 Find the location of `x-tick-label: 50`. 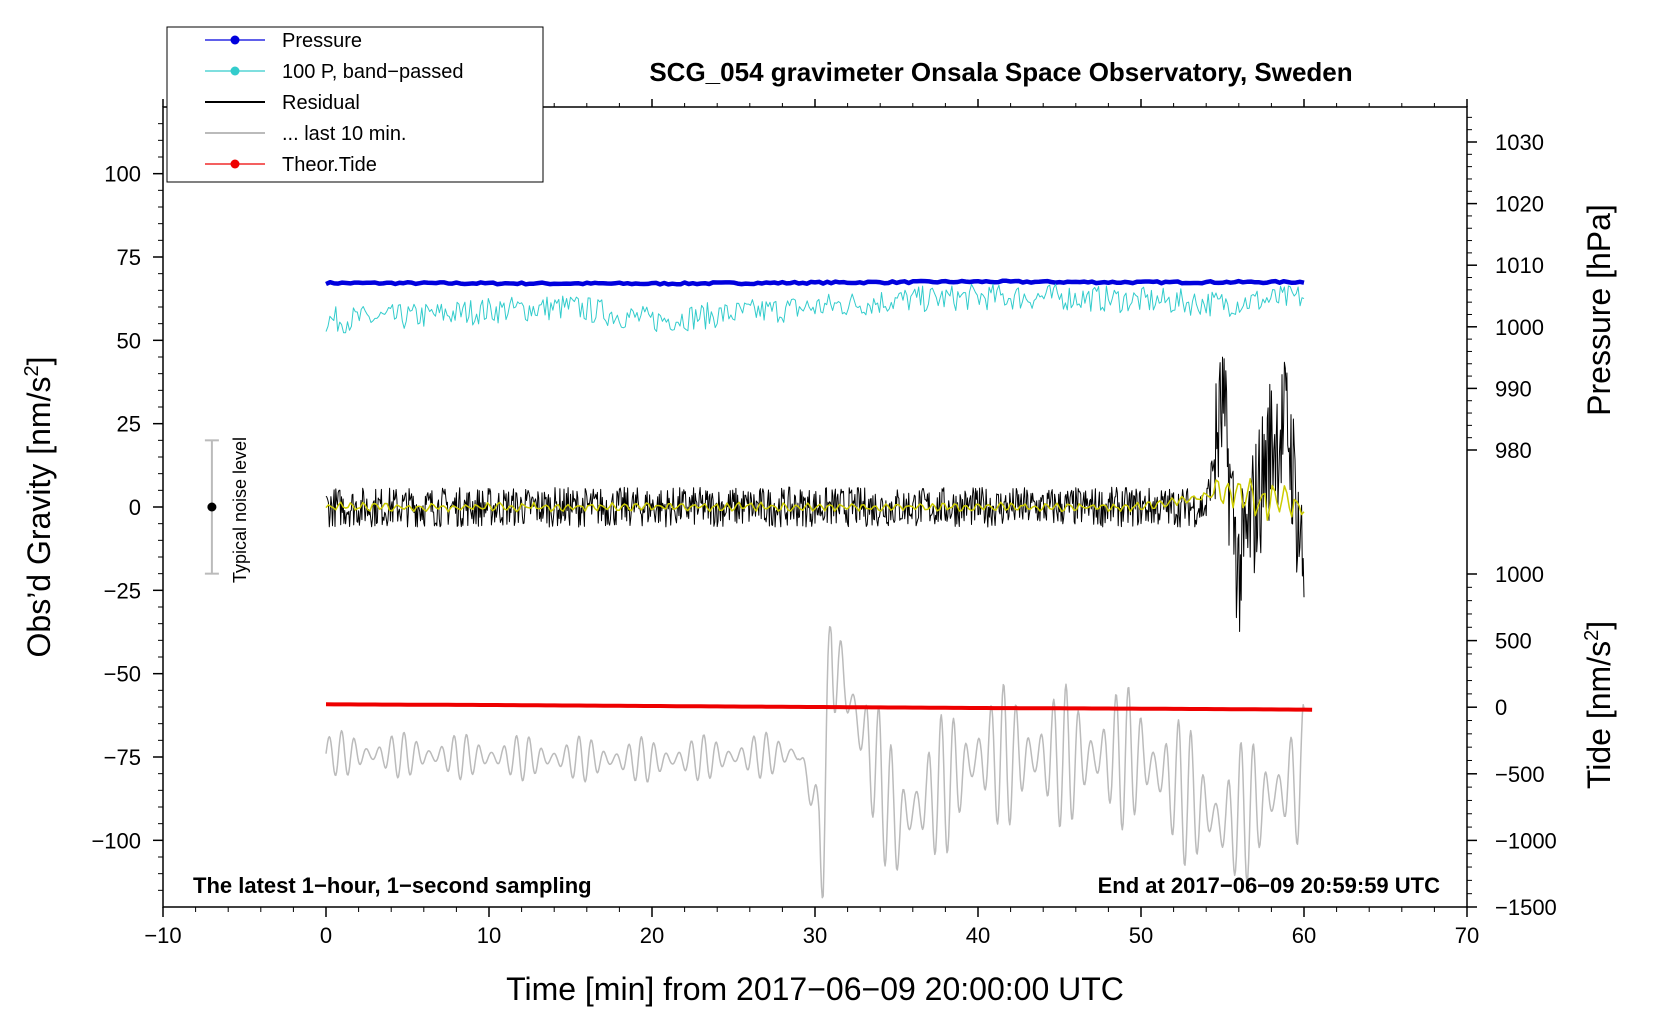

x-tick-label: 50 is located at coordinates (1141, 935).